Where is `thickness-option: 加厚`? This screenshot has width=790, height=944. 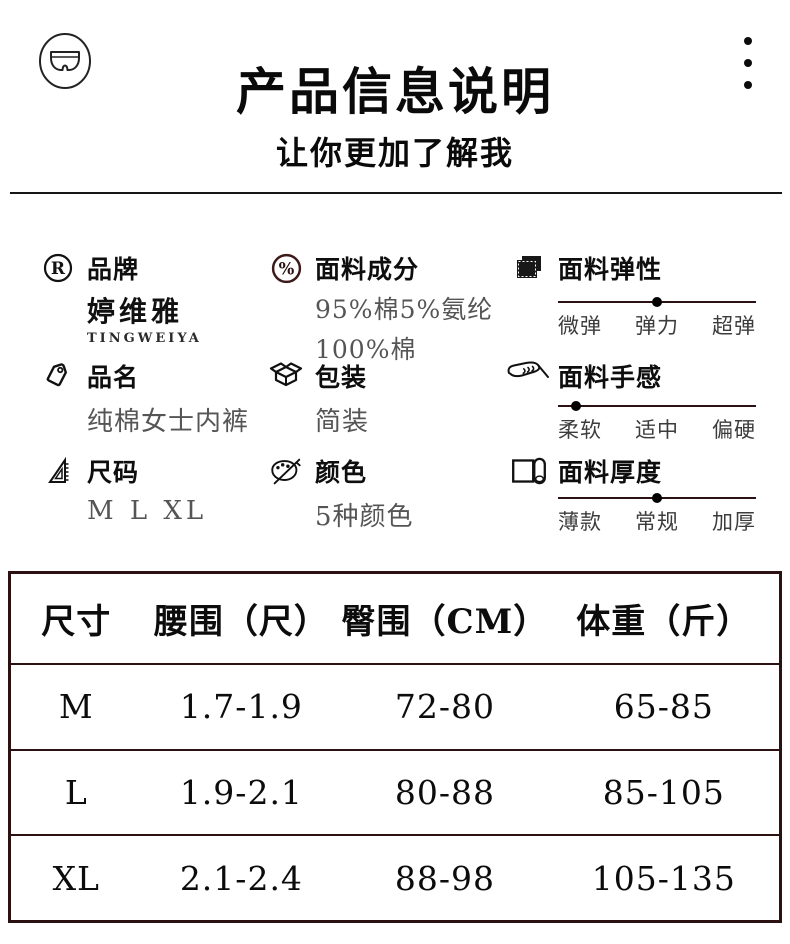
thickness-option: 加厚 is located at coordinates (734, 522).